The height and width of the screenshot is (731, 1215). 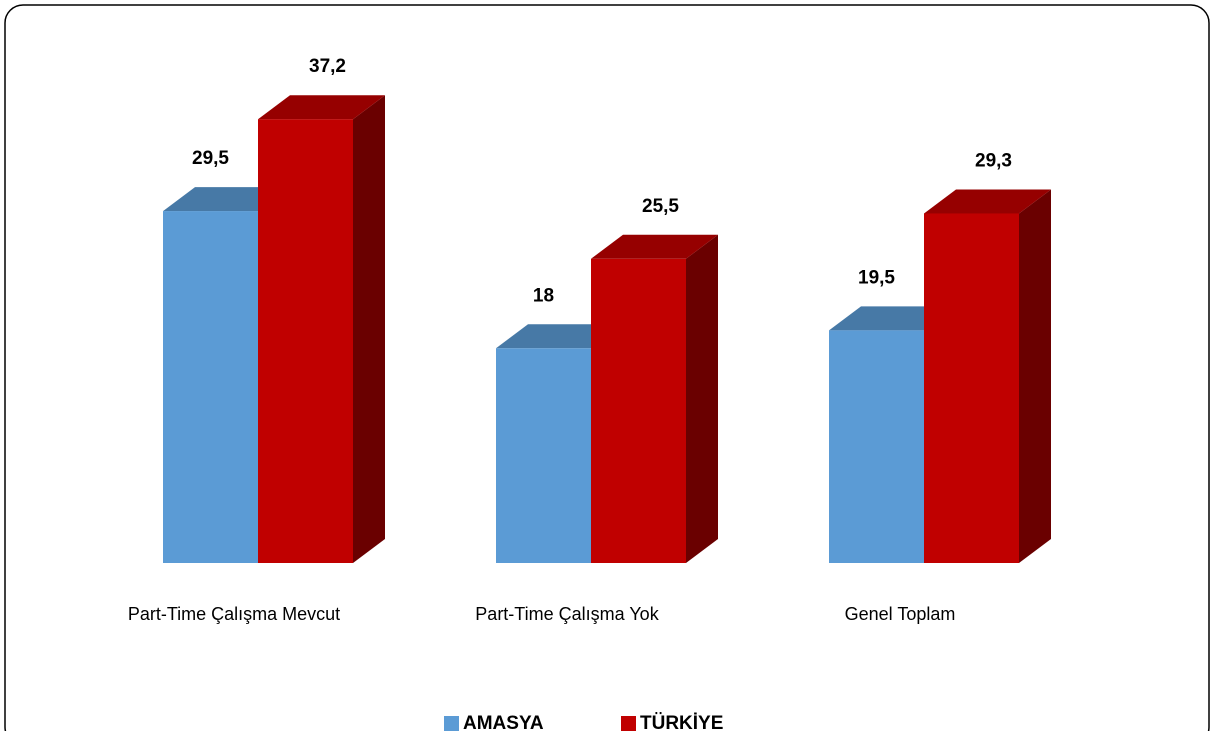 I want to click on data-label: 29,3, so click(x=993, y=160).